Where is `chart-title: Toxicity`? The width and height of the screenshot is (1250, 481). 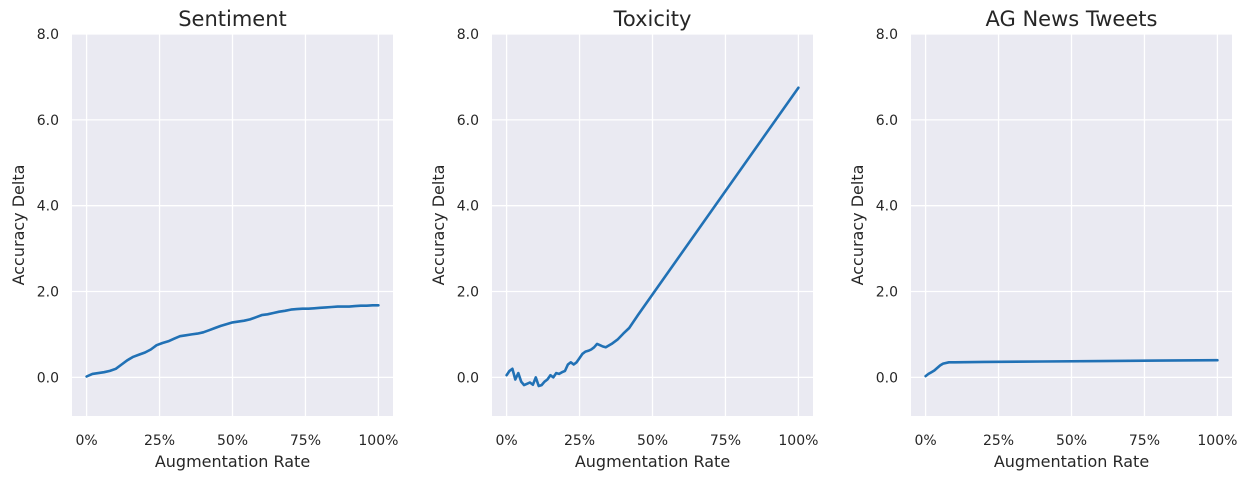 chart-title: Toxicity is located at coordinates (652, 19).